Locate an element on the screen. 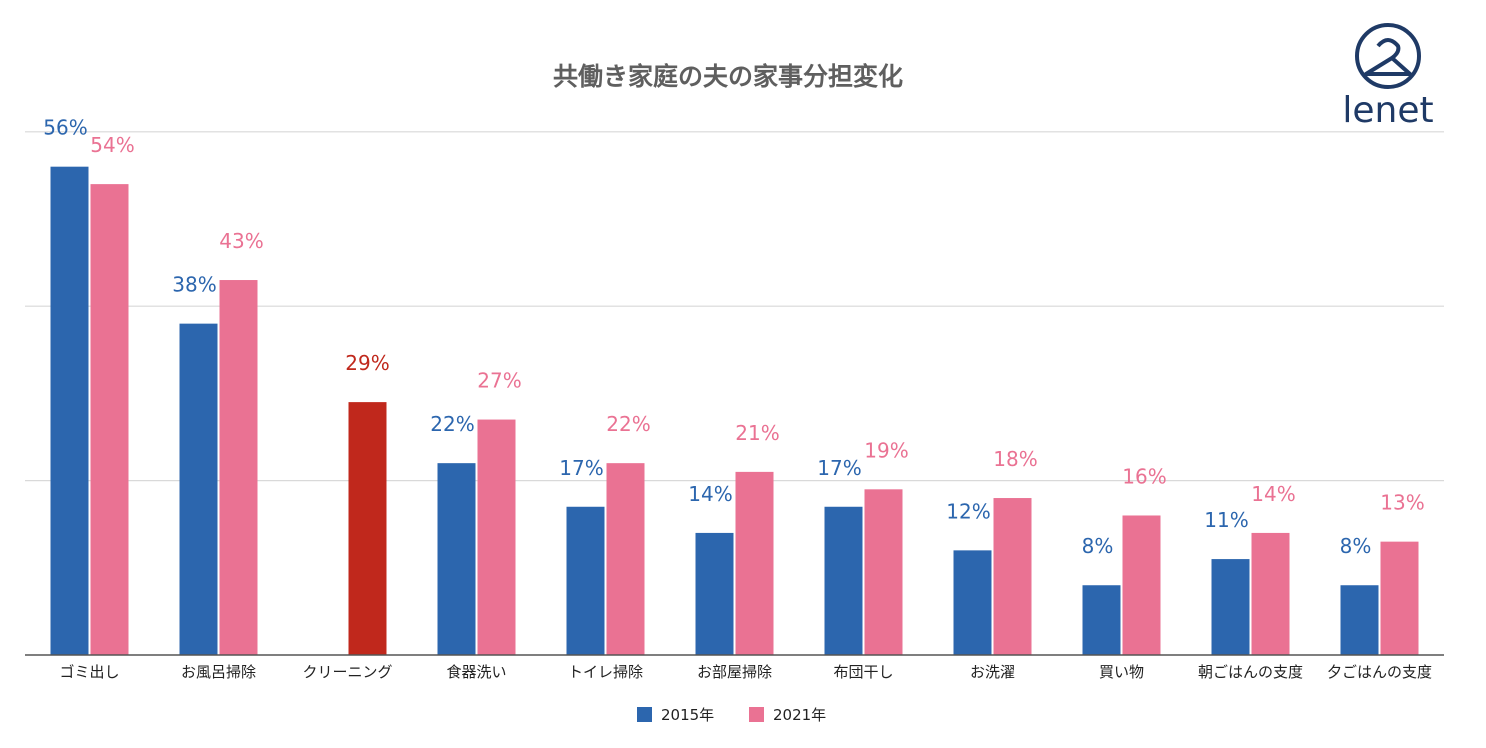 The image size is (1486, 748). data-label-2015: 56% is located at coordinates (65, 128).